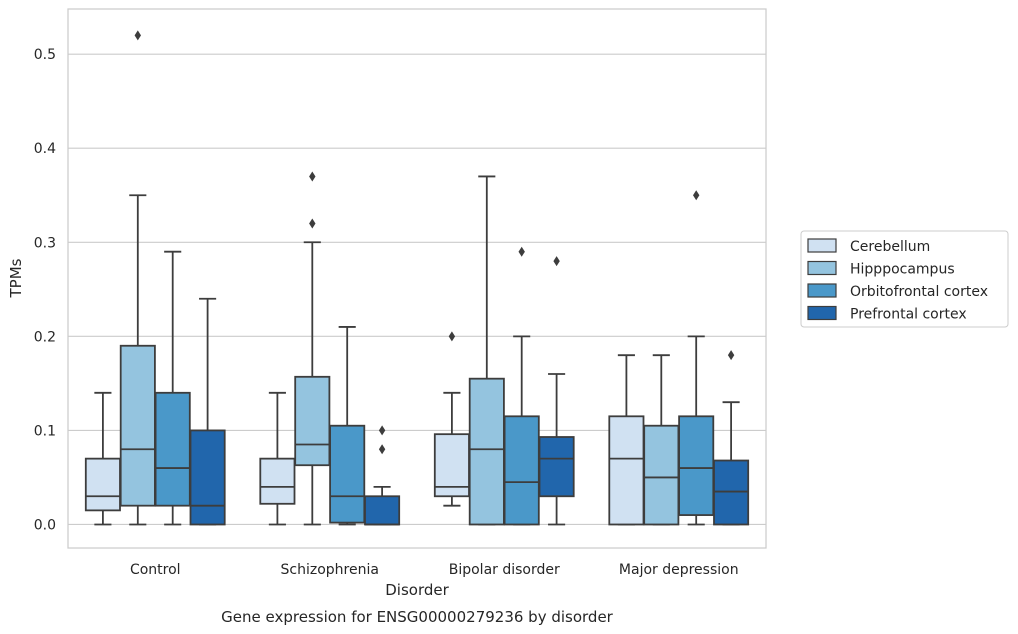  Describe the element at coordinates (45, 337) in the screenshot. I see `y-tick-label: 0.2` at that location.